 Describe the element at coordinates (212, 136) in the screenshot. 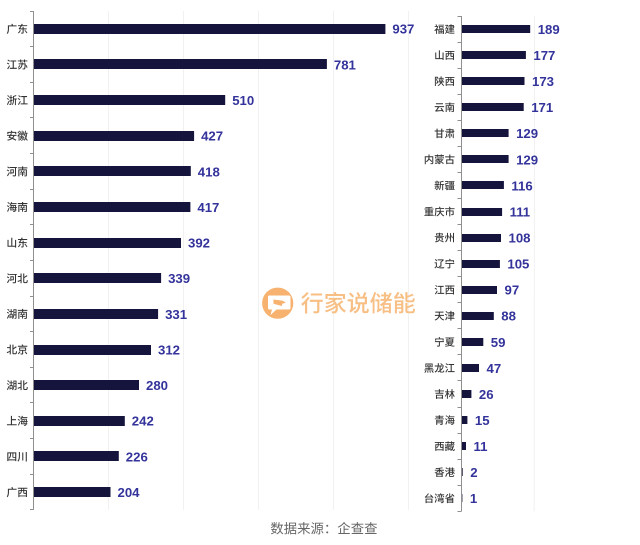

I see `svg-text: 427` at that location.